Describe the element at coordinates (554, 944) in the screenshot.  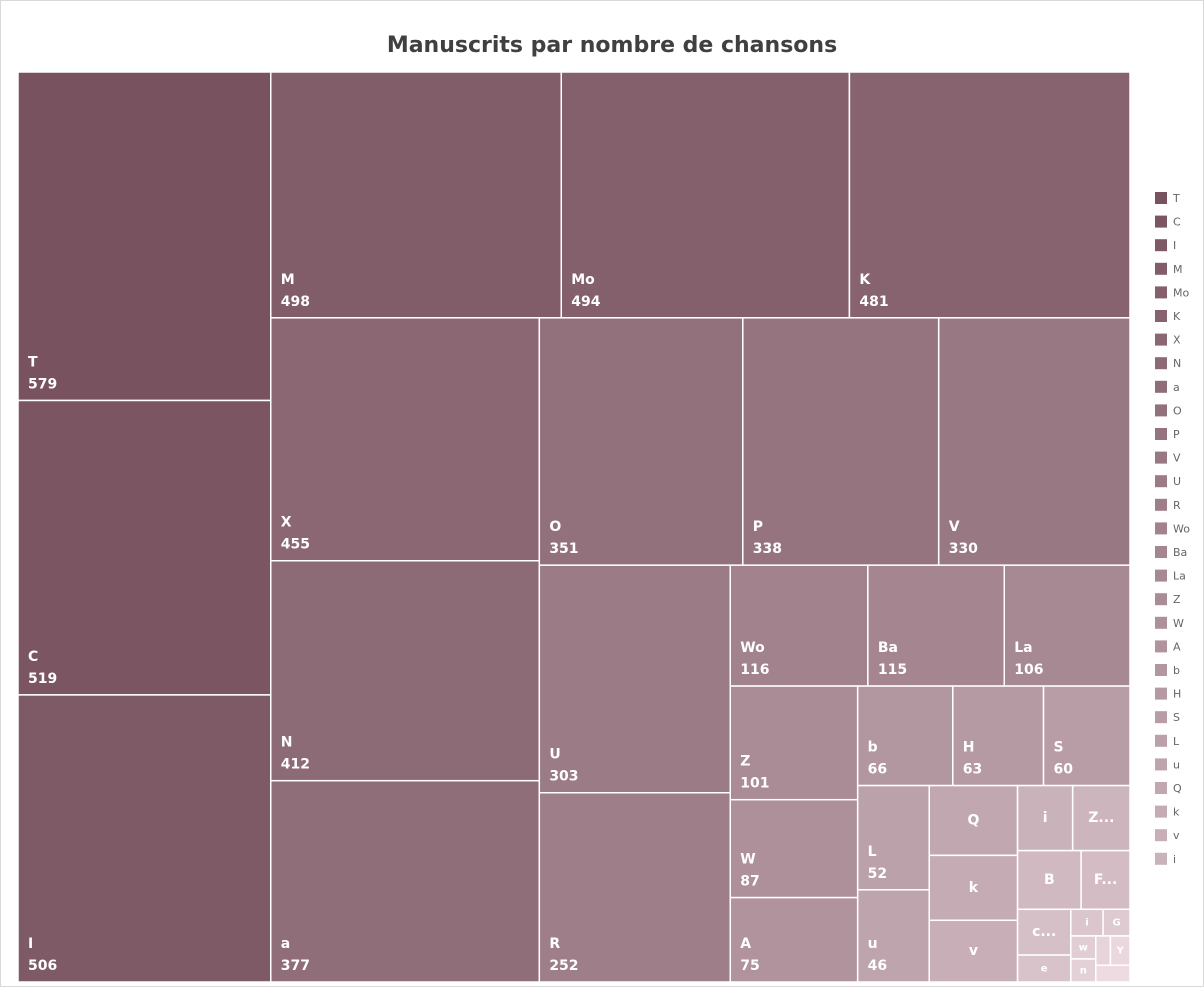
I see `tile-label: R` at that location.